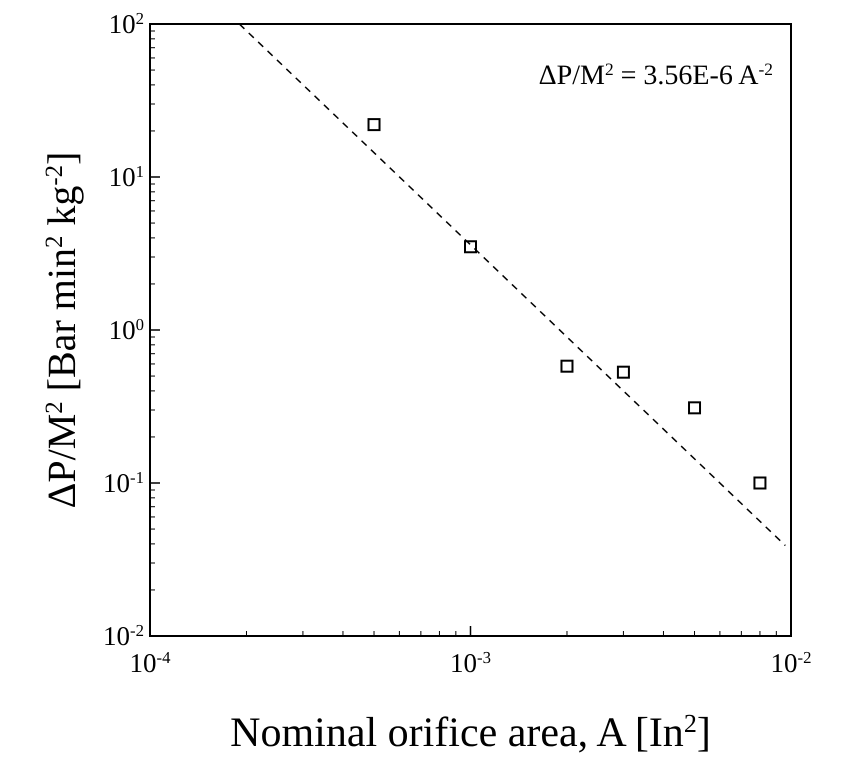 This screenshot has height=771, width=842. What do you see at coordinates (791, 663) in the screenshot?
I see `x-tick-label: 10$^{-2}$` at bounding box center [791, 663].